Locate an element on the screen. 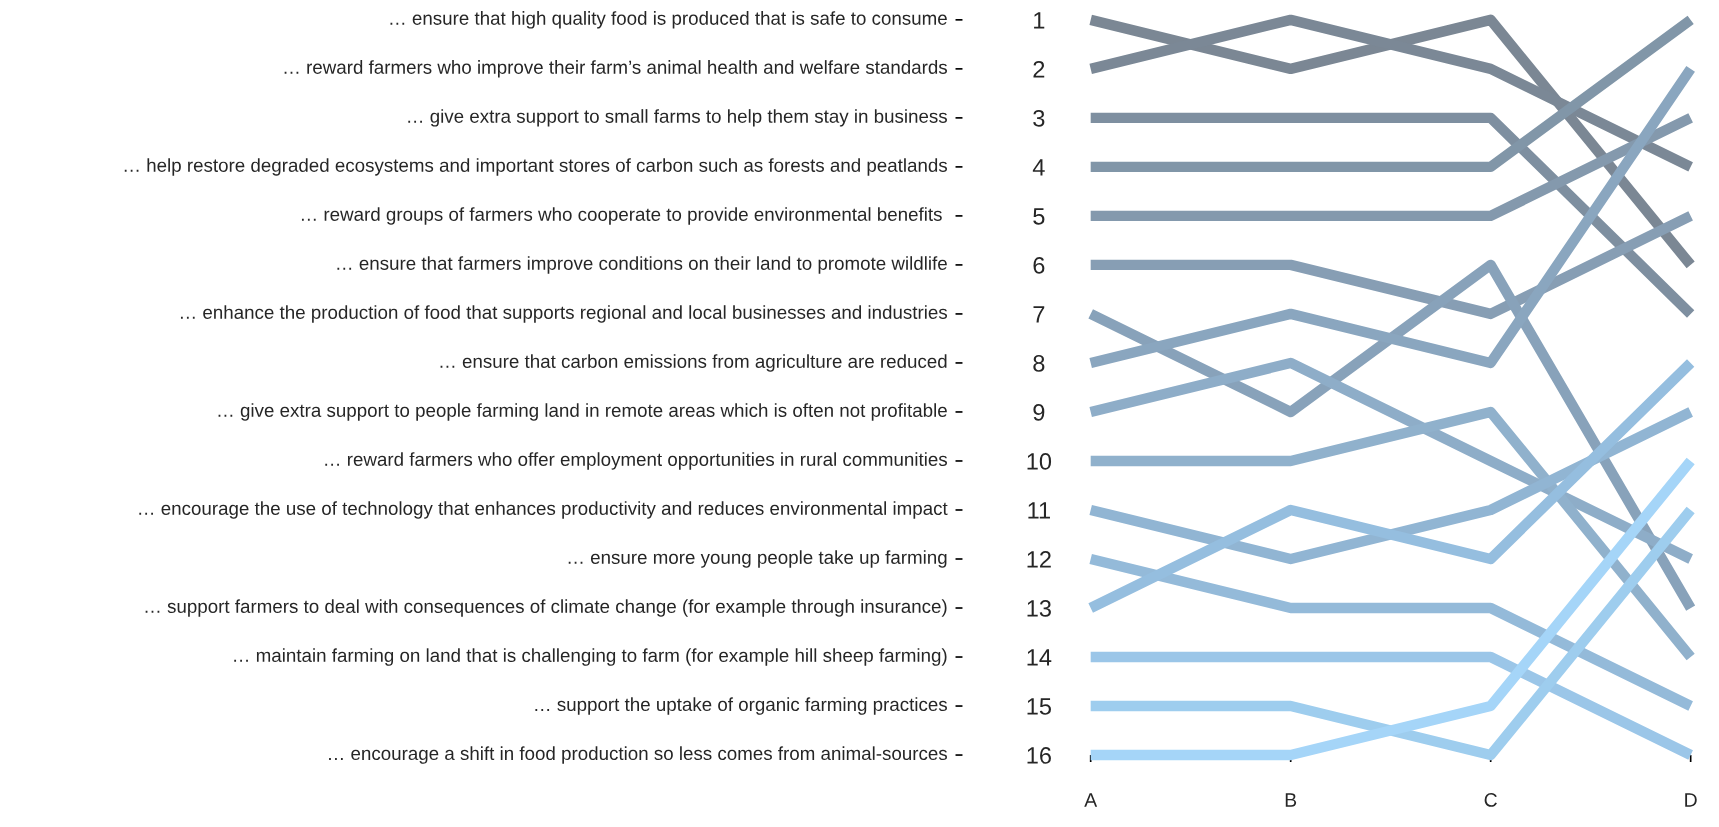 This screenshot has width=1719, height=827. text: … encourage a shift in food production so less comes from animal-sources is located at coordinates (638, 755).